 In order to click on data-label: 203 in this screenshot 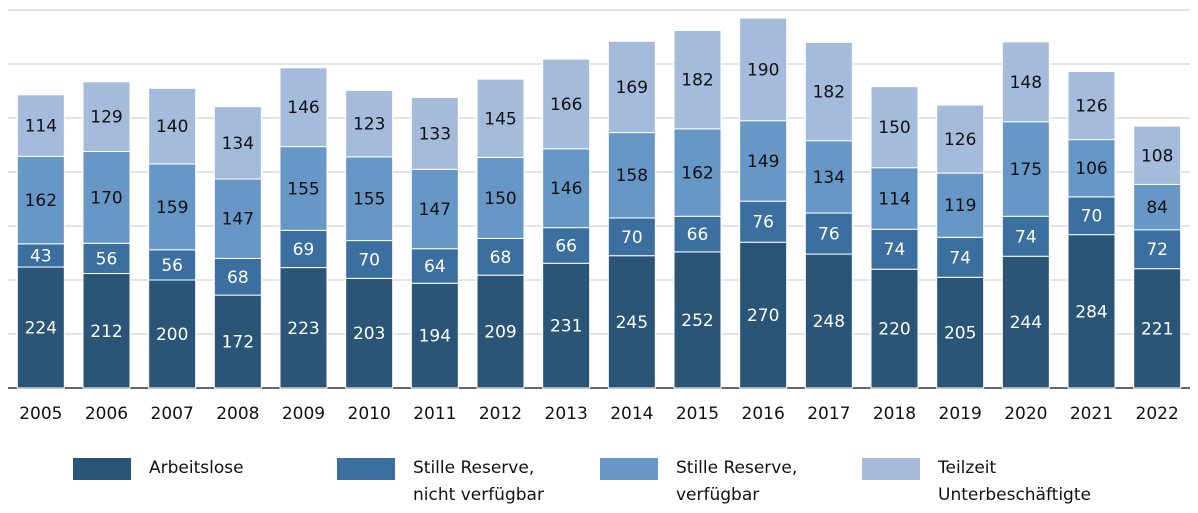, I will do `click(369, 334)`.